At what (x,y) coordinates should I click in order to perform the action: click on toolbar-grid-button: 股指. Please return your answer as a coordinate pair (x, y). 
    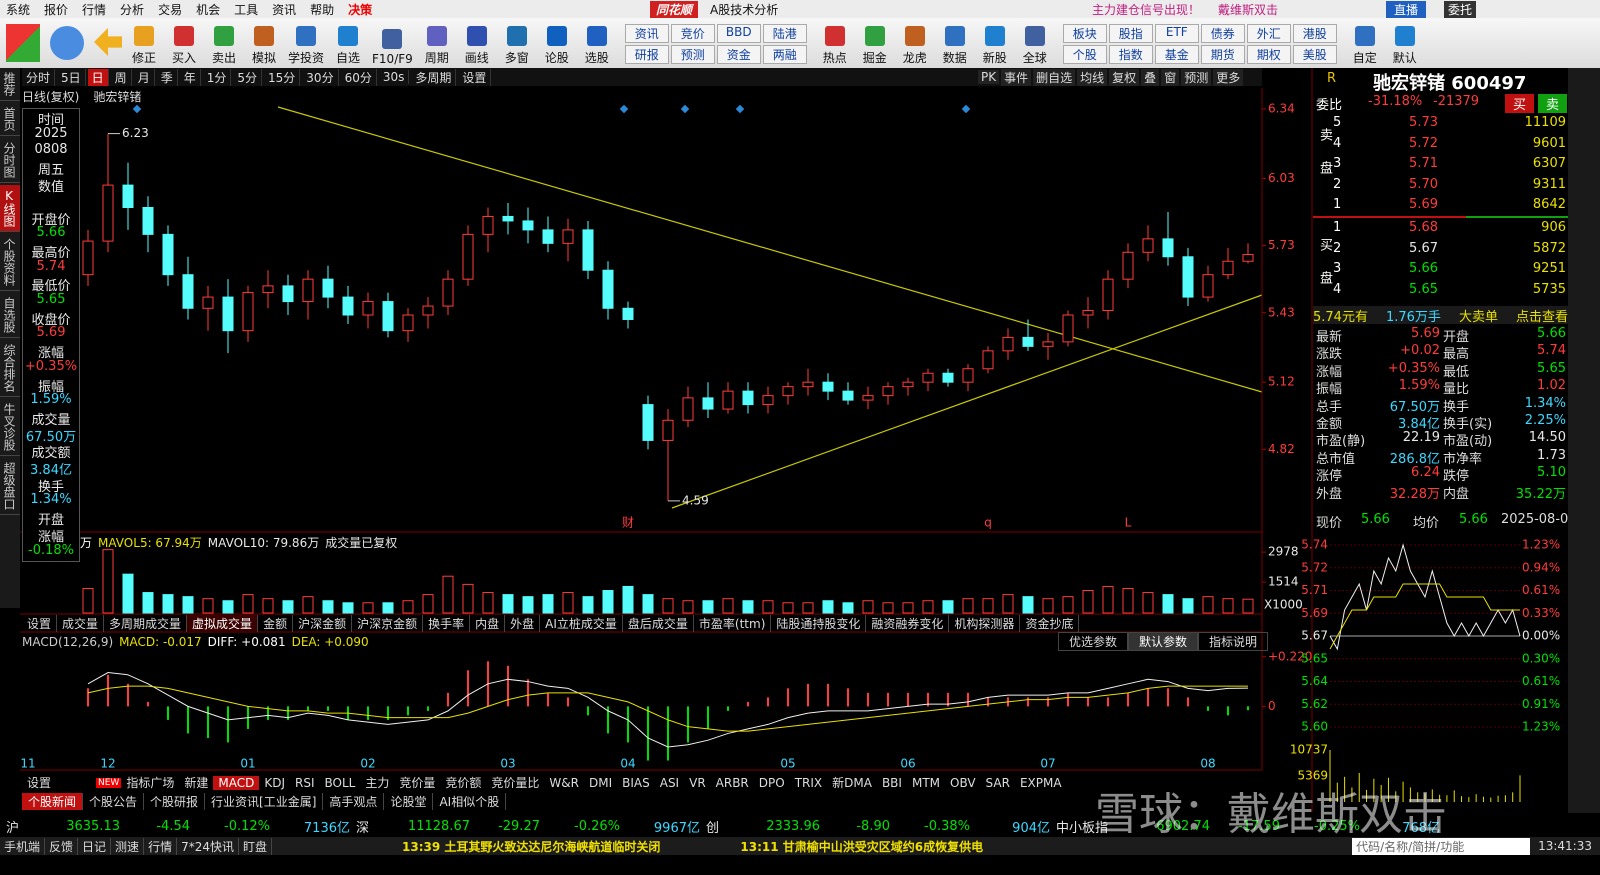
    Looking at the image, I should click on (1130, 33).